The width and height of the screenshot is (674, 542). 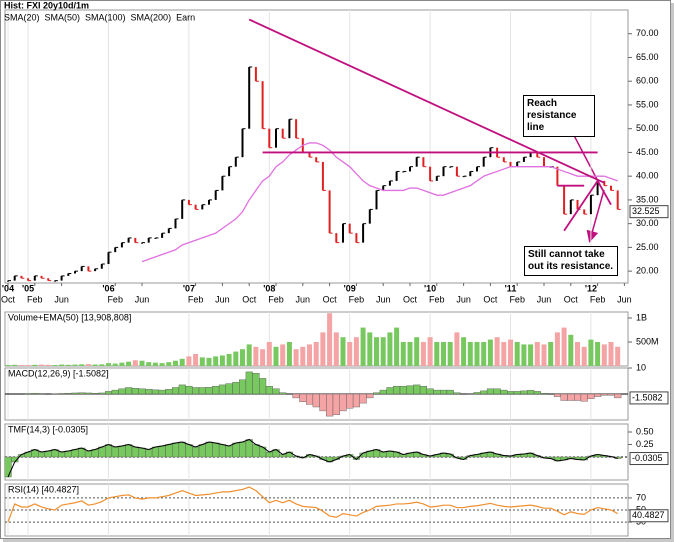 I want to click on y-tick-label: 35.00, so click(x=647, y=199).